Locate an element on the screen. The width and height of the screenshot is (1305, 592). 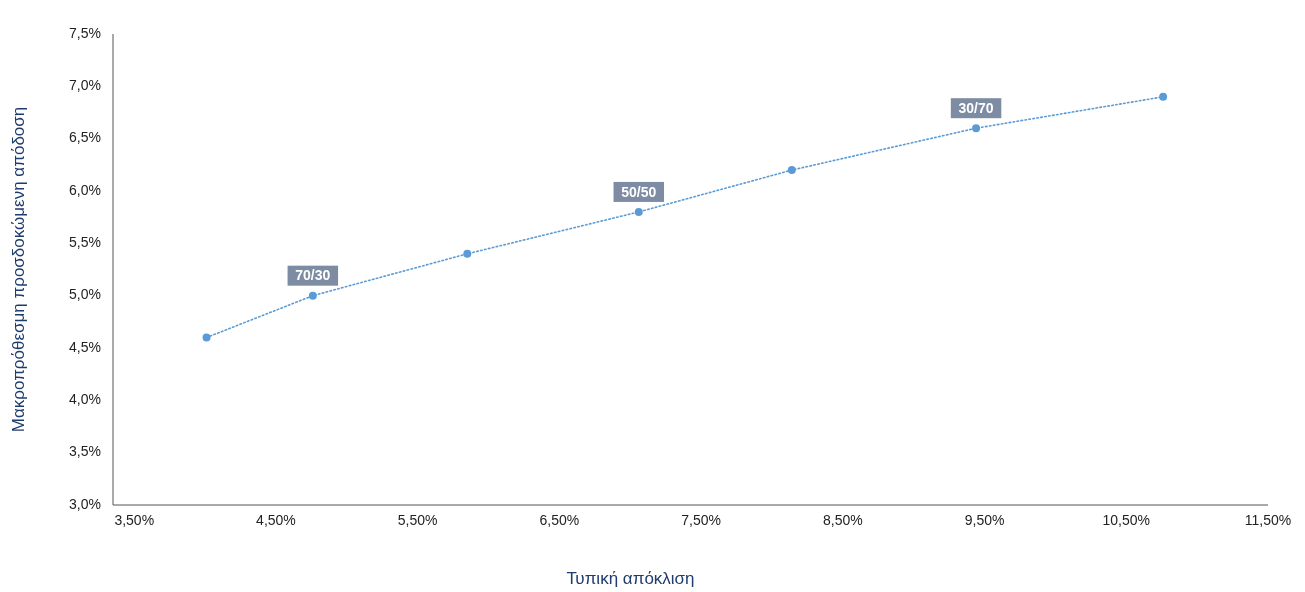
x-tick-label: 11,50% is located at coordinates (1268, 520).